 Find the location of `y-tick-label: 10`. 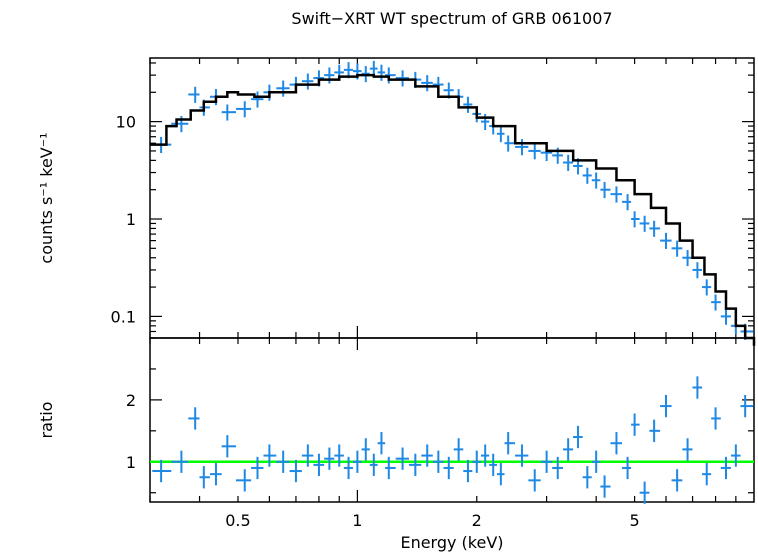

y-tick-label: 10 is located at coordinates (126, 122).